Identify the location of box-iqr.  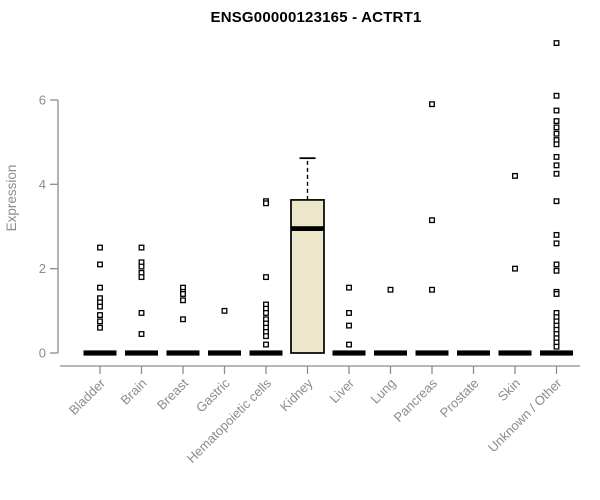
(307, 276).